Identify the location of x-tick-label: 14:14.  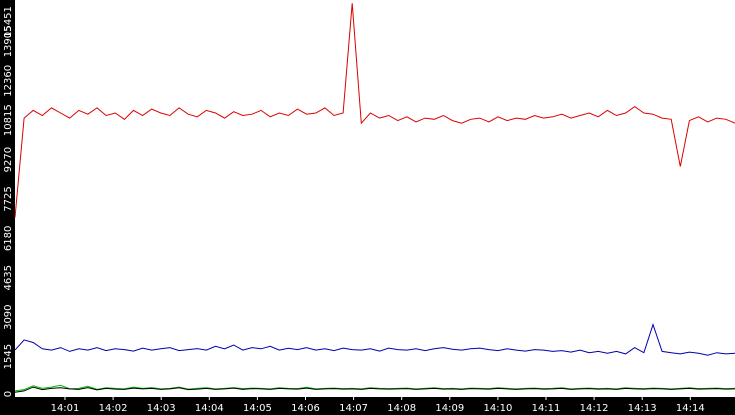
(690, 408).